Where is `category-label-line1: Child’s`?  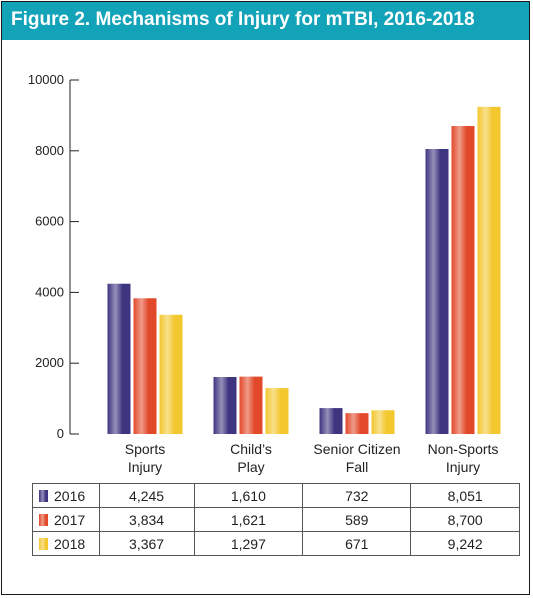 category-label-line1: Child’s is located at coordinates (251, 449).